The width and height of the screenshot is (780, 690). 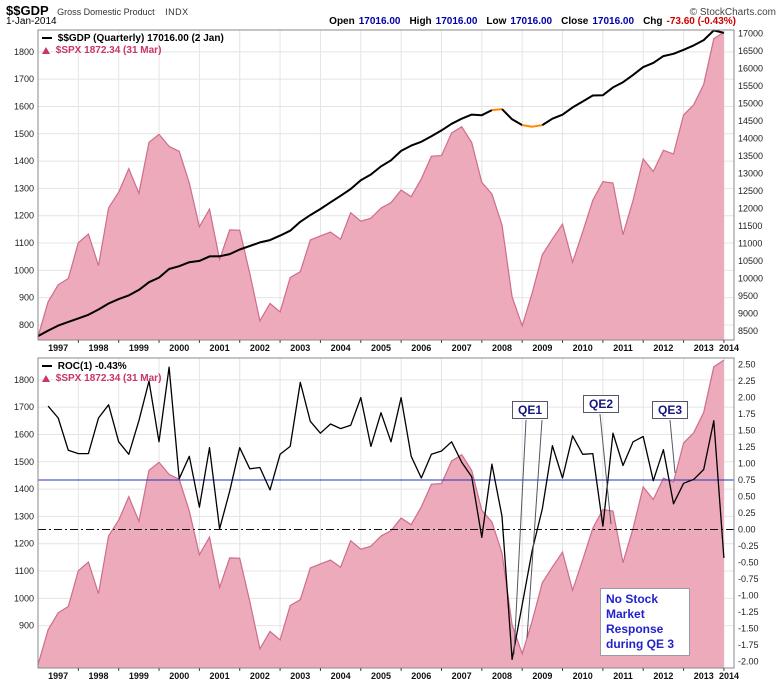 What do you see at coordinates (748, 331) in the screenshot?
I see `right-axis-tick-label: 8500` at bounding box center [748, 331].